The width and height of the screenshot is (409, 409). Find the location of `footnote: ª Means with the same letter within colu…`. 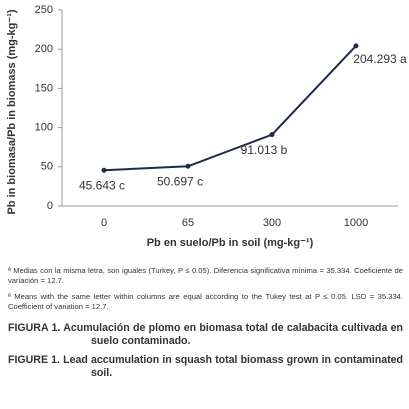

footnote: ª Means with the same letter within colu… is located at coordinates (205, 301).